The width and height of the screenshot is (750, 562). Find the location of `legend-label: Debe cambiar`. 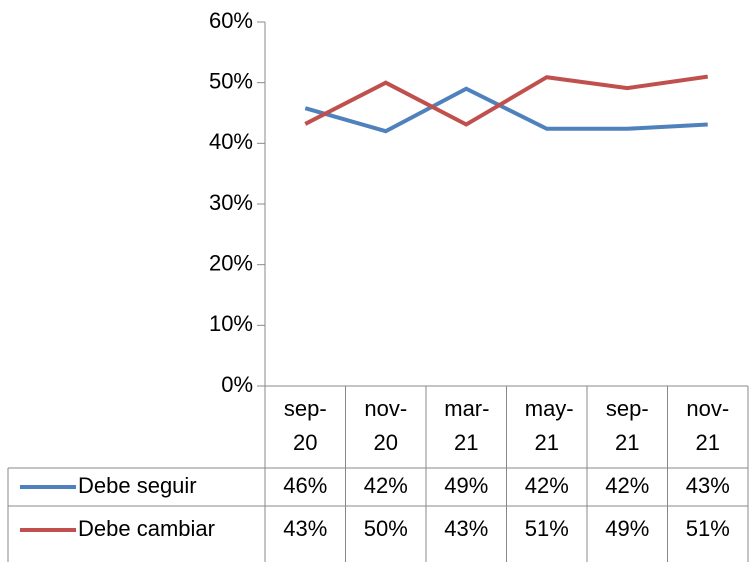

legend-label: Debe cambiar is located at coordinates (146, 528).